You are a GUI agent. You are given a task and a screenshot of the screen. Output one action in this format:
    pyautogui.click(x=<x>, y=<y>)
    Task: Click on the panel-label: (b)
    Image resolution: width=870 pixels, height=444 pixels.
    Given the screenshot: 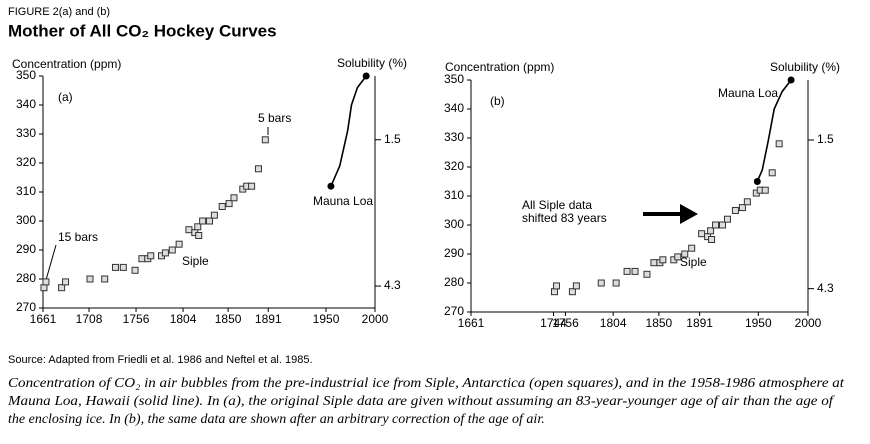 What is the action you would take?
    pyautogui.click(x=497, y=101)
    